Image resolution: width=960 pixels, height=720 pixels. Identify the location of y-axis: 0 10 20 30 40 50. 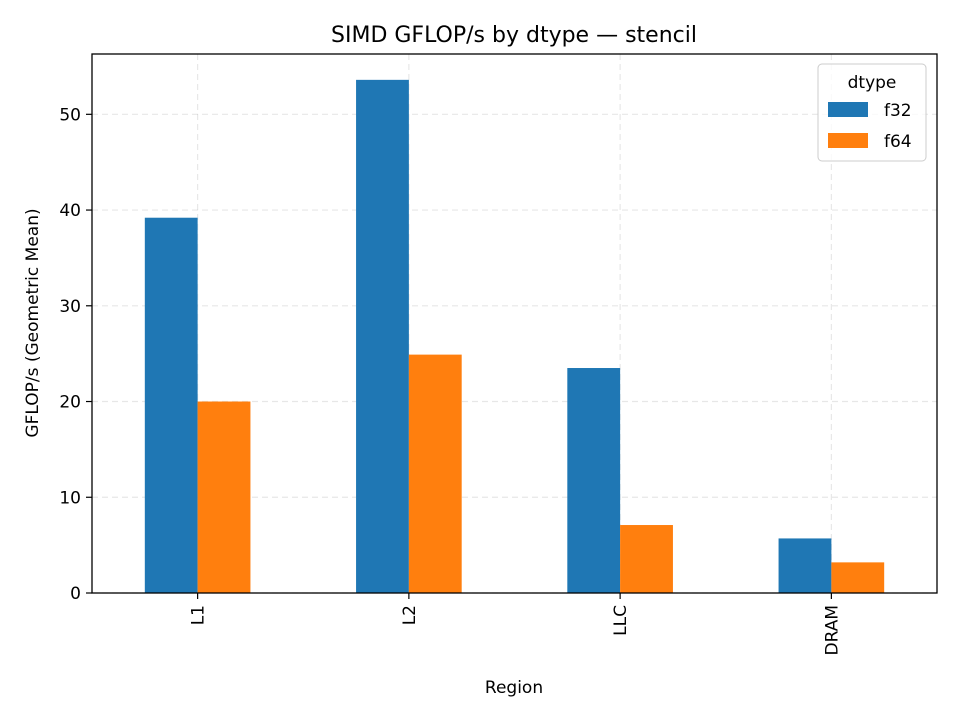
(75, 354).